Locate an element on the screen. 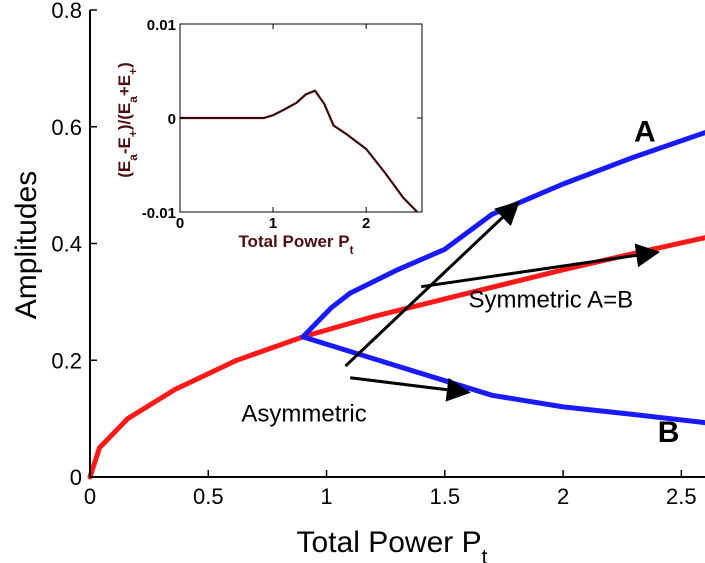  x-tick-label: 0.5 is located at coordinates (208, 496).